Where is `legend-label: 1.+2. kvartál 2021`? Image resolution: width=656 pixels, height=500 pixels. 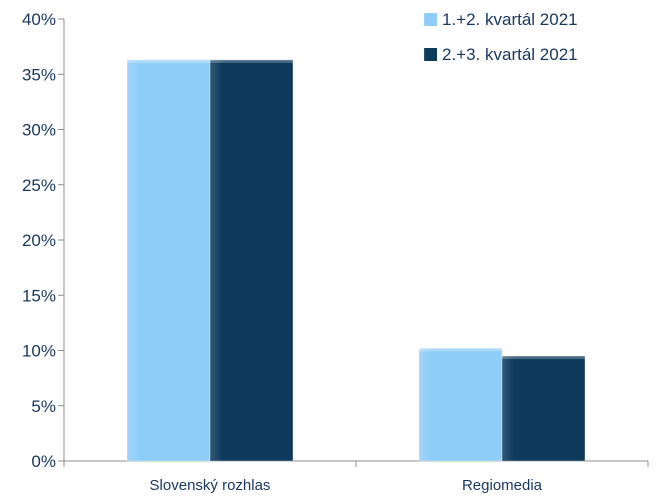 legend-label: 1.+2. kvartál 2021 is located at coordinates (510, 19).